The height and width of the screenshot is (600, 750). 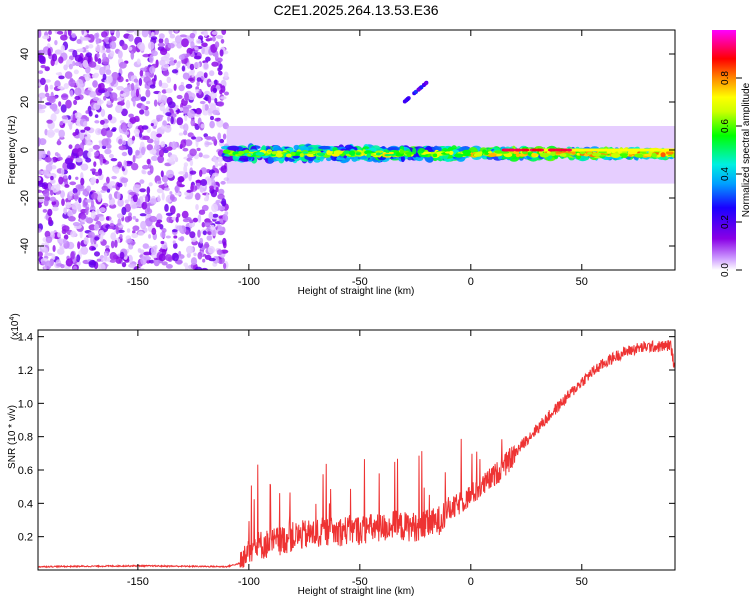 What do you see at coordinates (25, 438) in the screenshot?
I see `y-tick-label: 0.8` at bounding box center [25, 438].